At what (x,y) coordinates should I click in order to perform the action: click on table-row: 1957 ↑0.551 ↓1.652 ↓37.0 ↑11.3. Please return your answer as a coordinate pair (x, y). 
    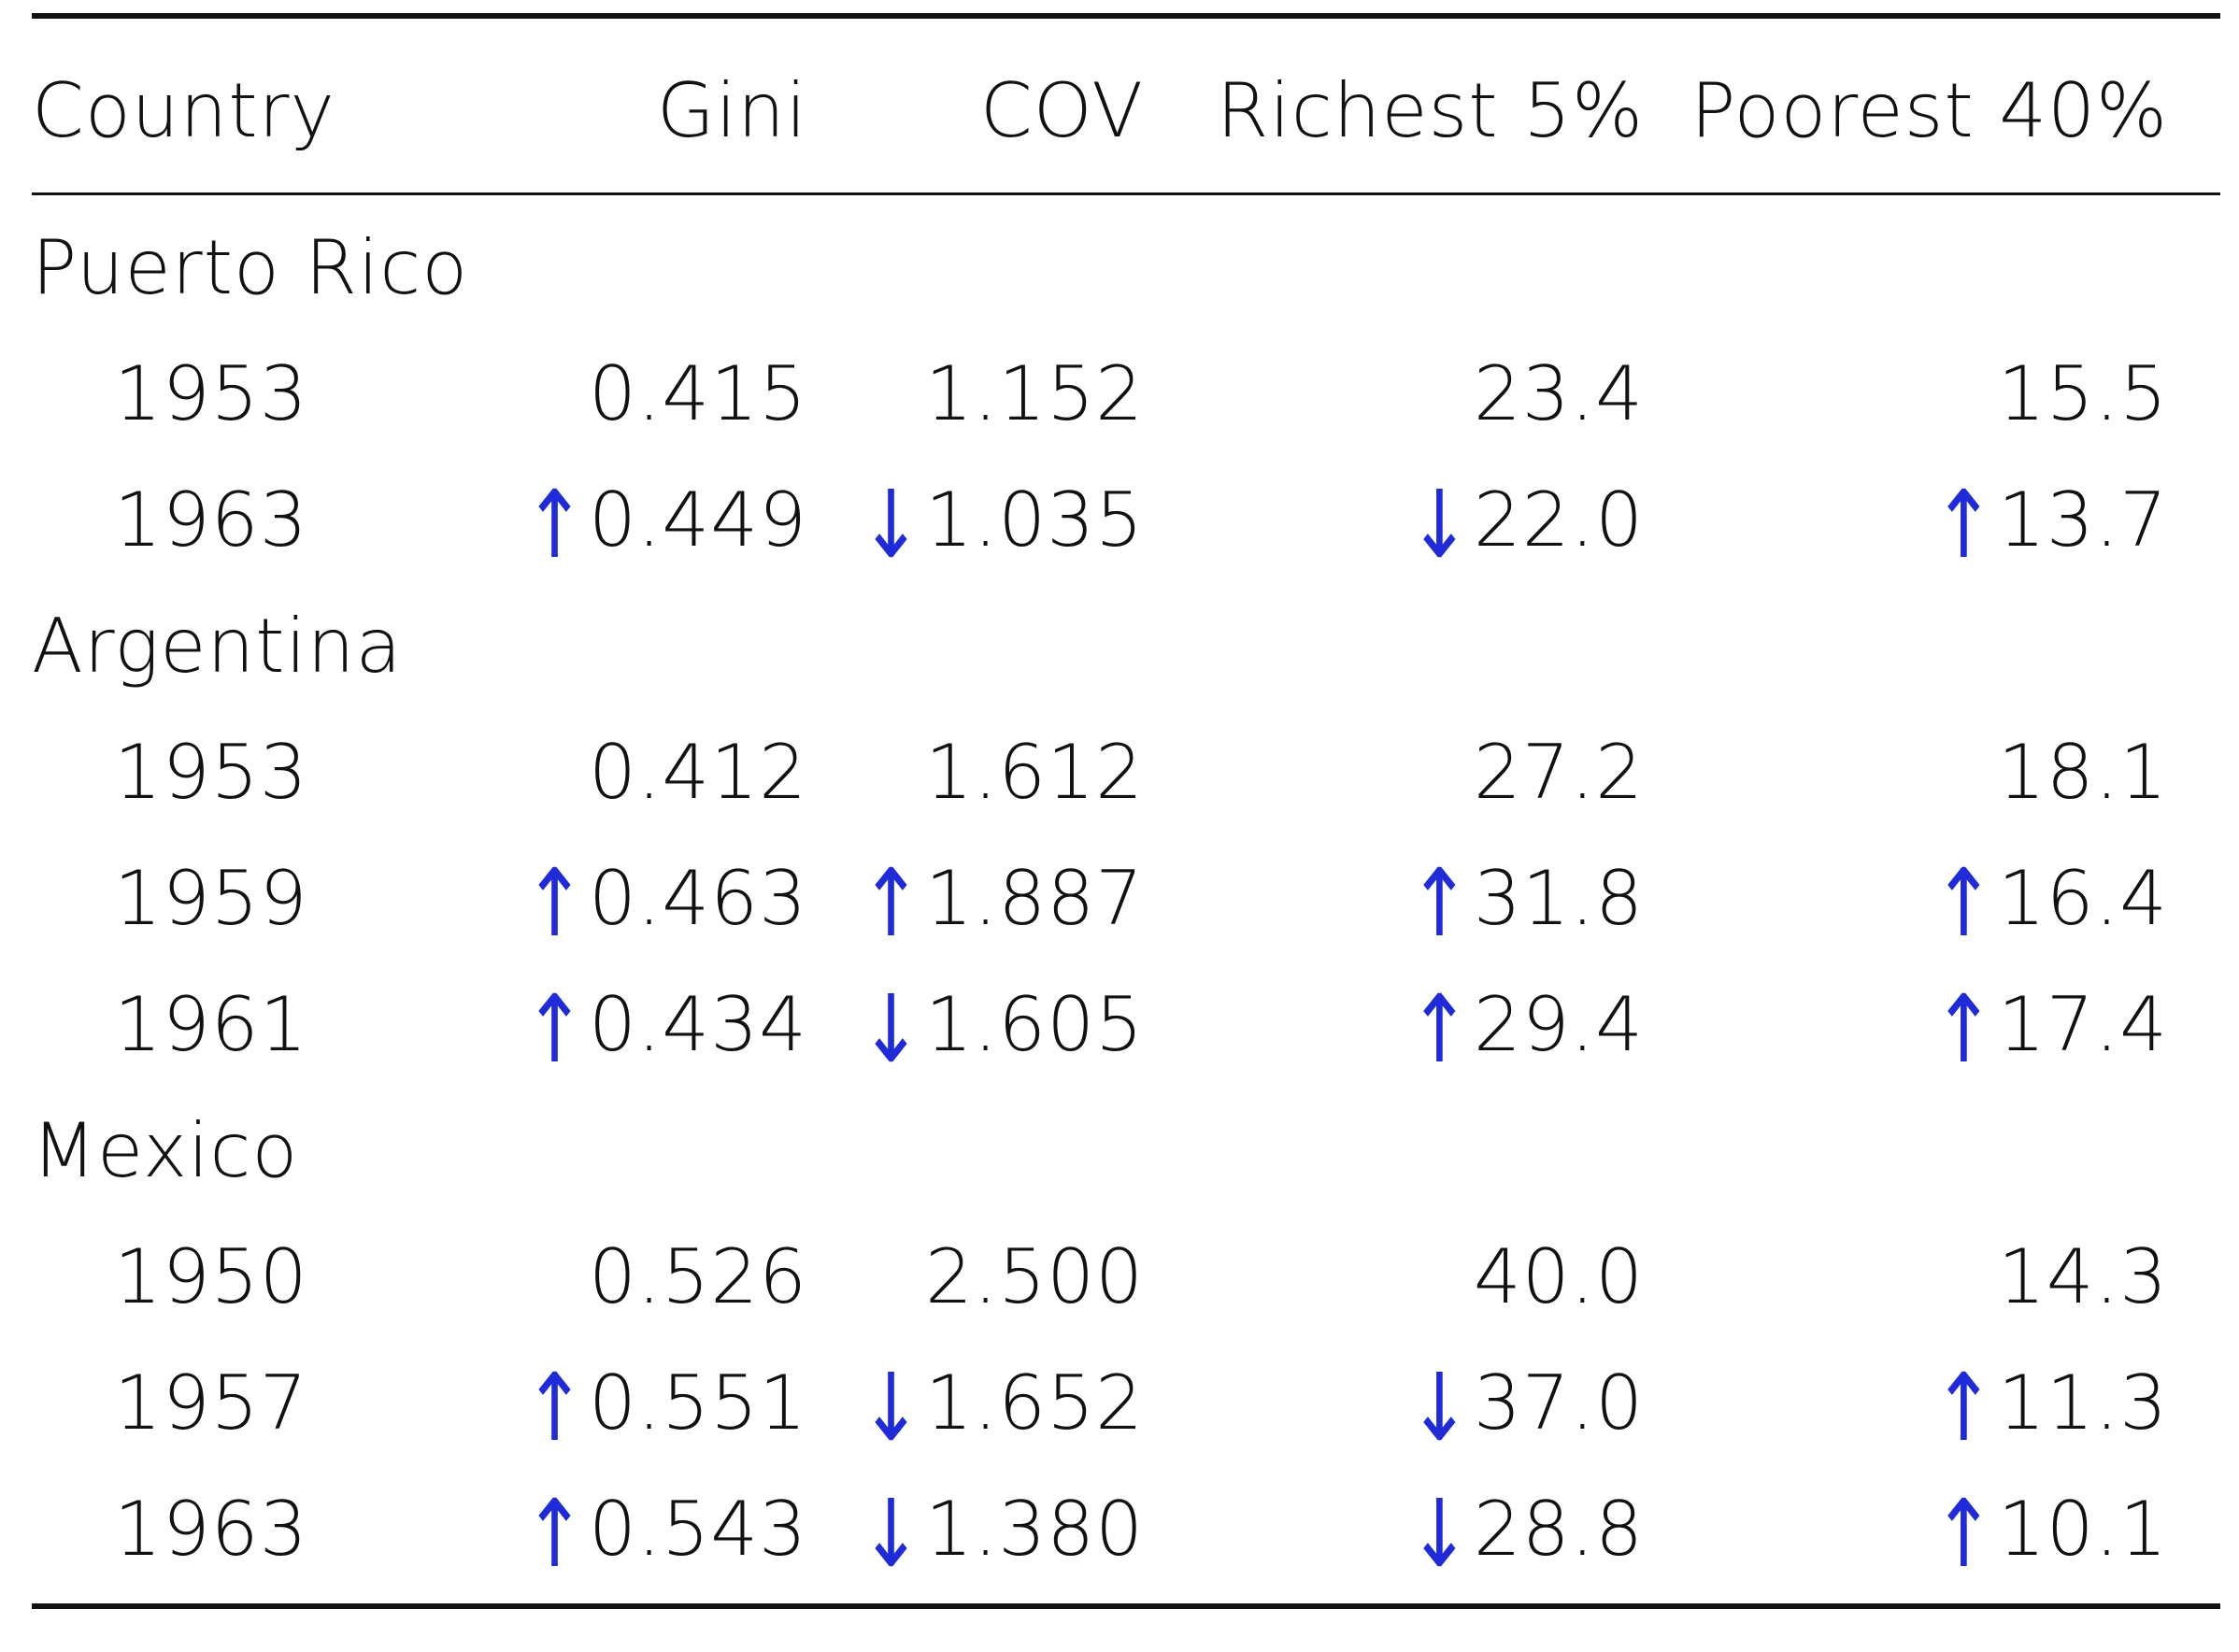
    Looking at the image, I should click on (1126, 1403).